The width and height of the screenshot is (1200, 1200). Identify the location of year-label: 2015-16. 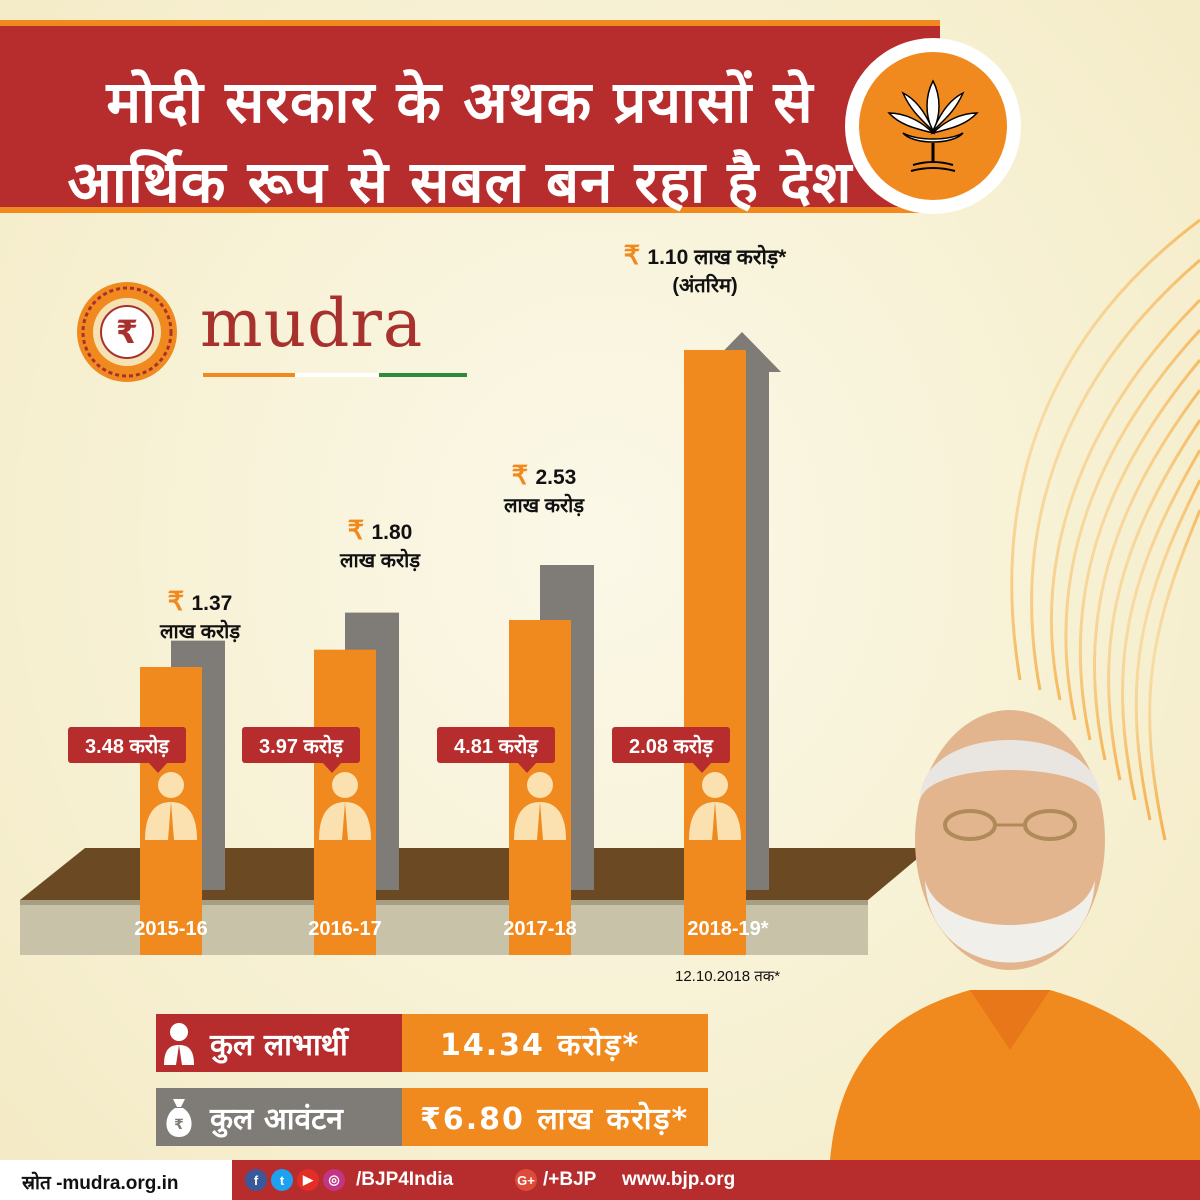
(171, 929).